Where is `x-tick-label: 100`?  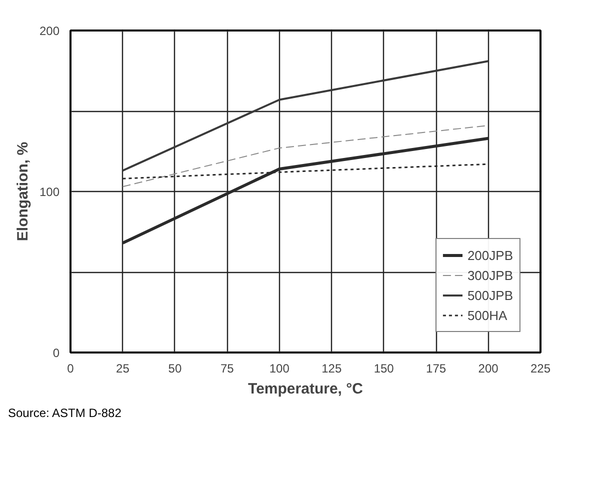 x-tick-label: 100 is located at coordinates (279, 369).